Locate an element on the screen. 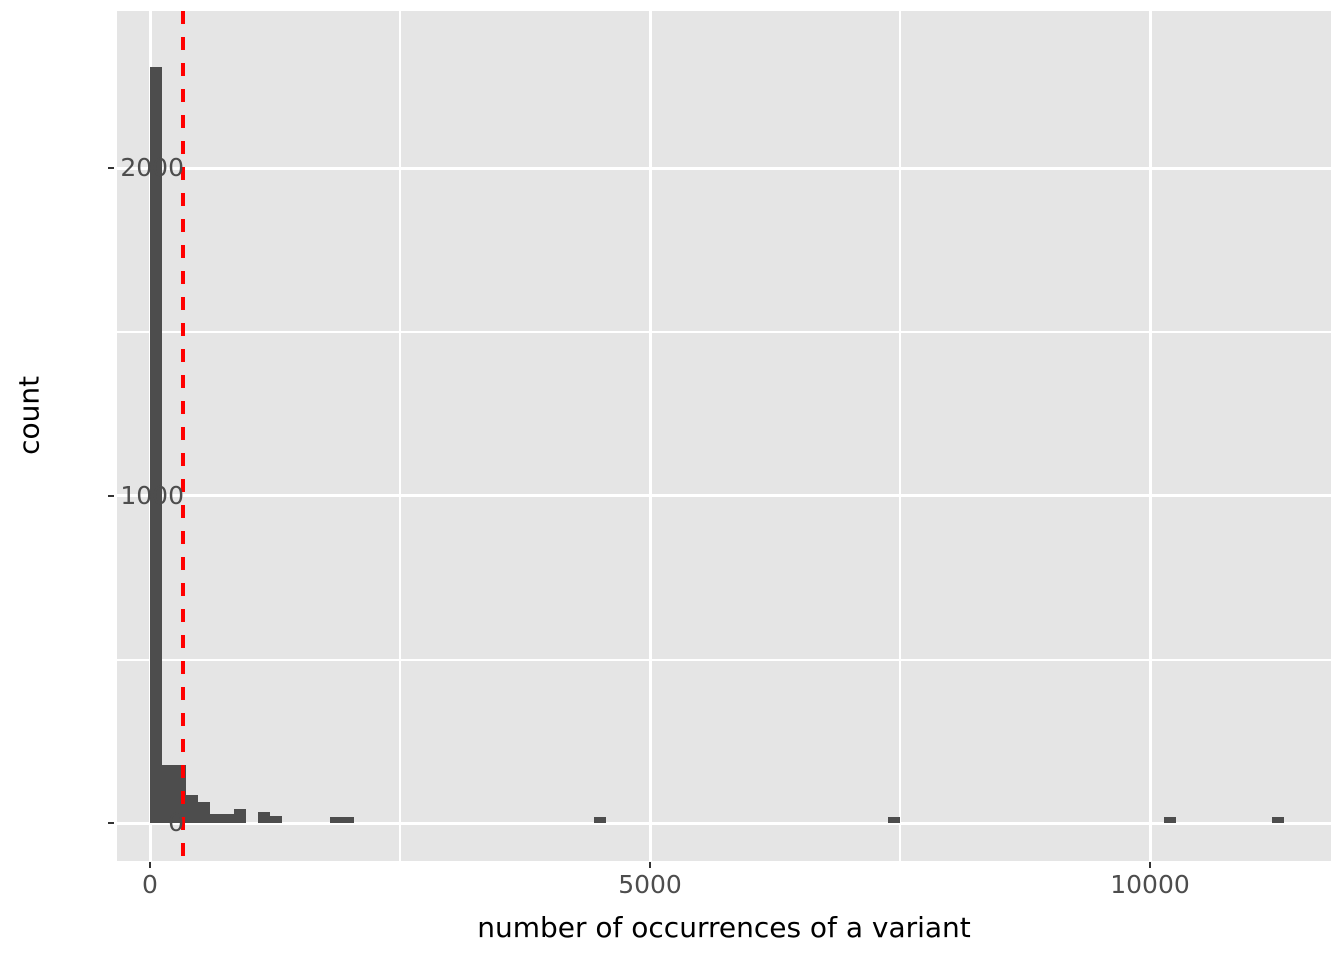 The height and width of the screenshot is (960, 1344). x-tick-label: 10000 is located at coordinates (1150, 884).